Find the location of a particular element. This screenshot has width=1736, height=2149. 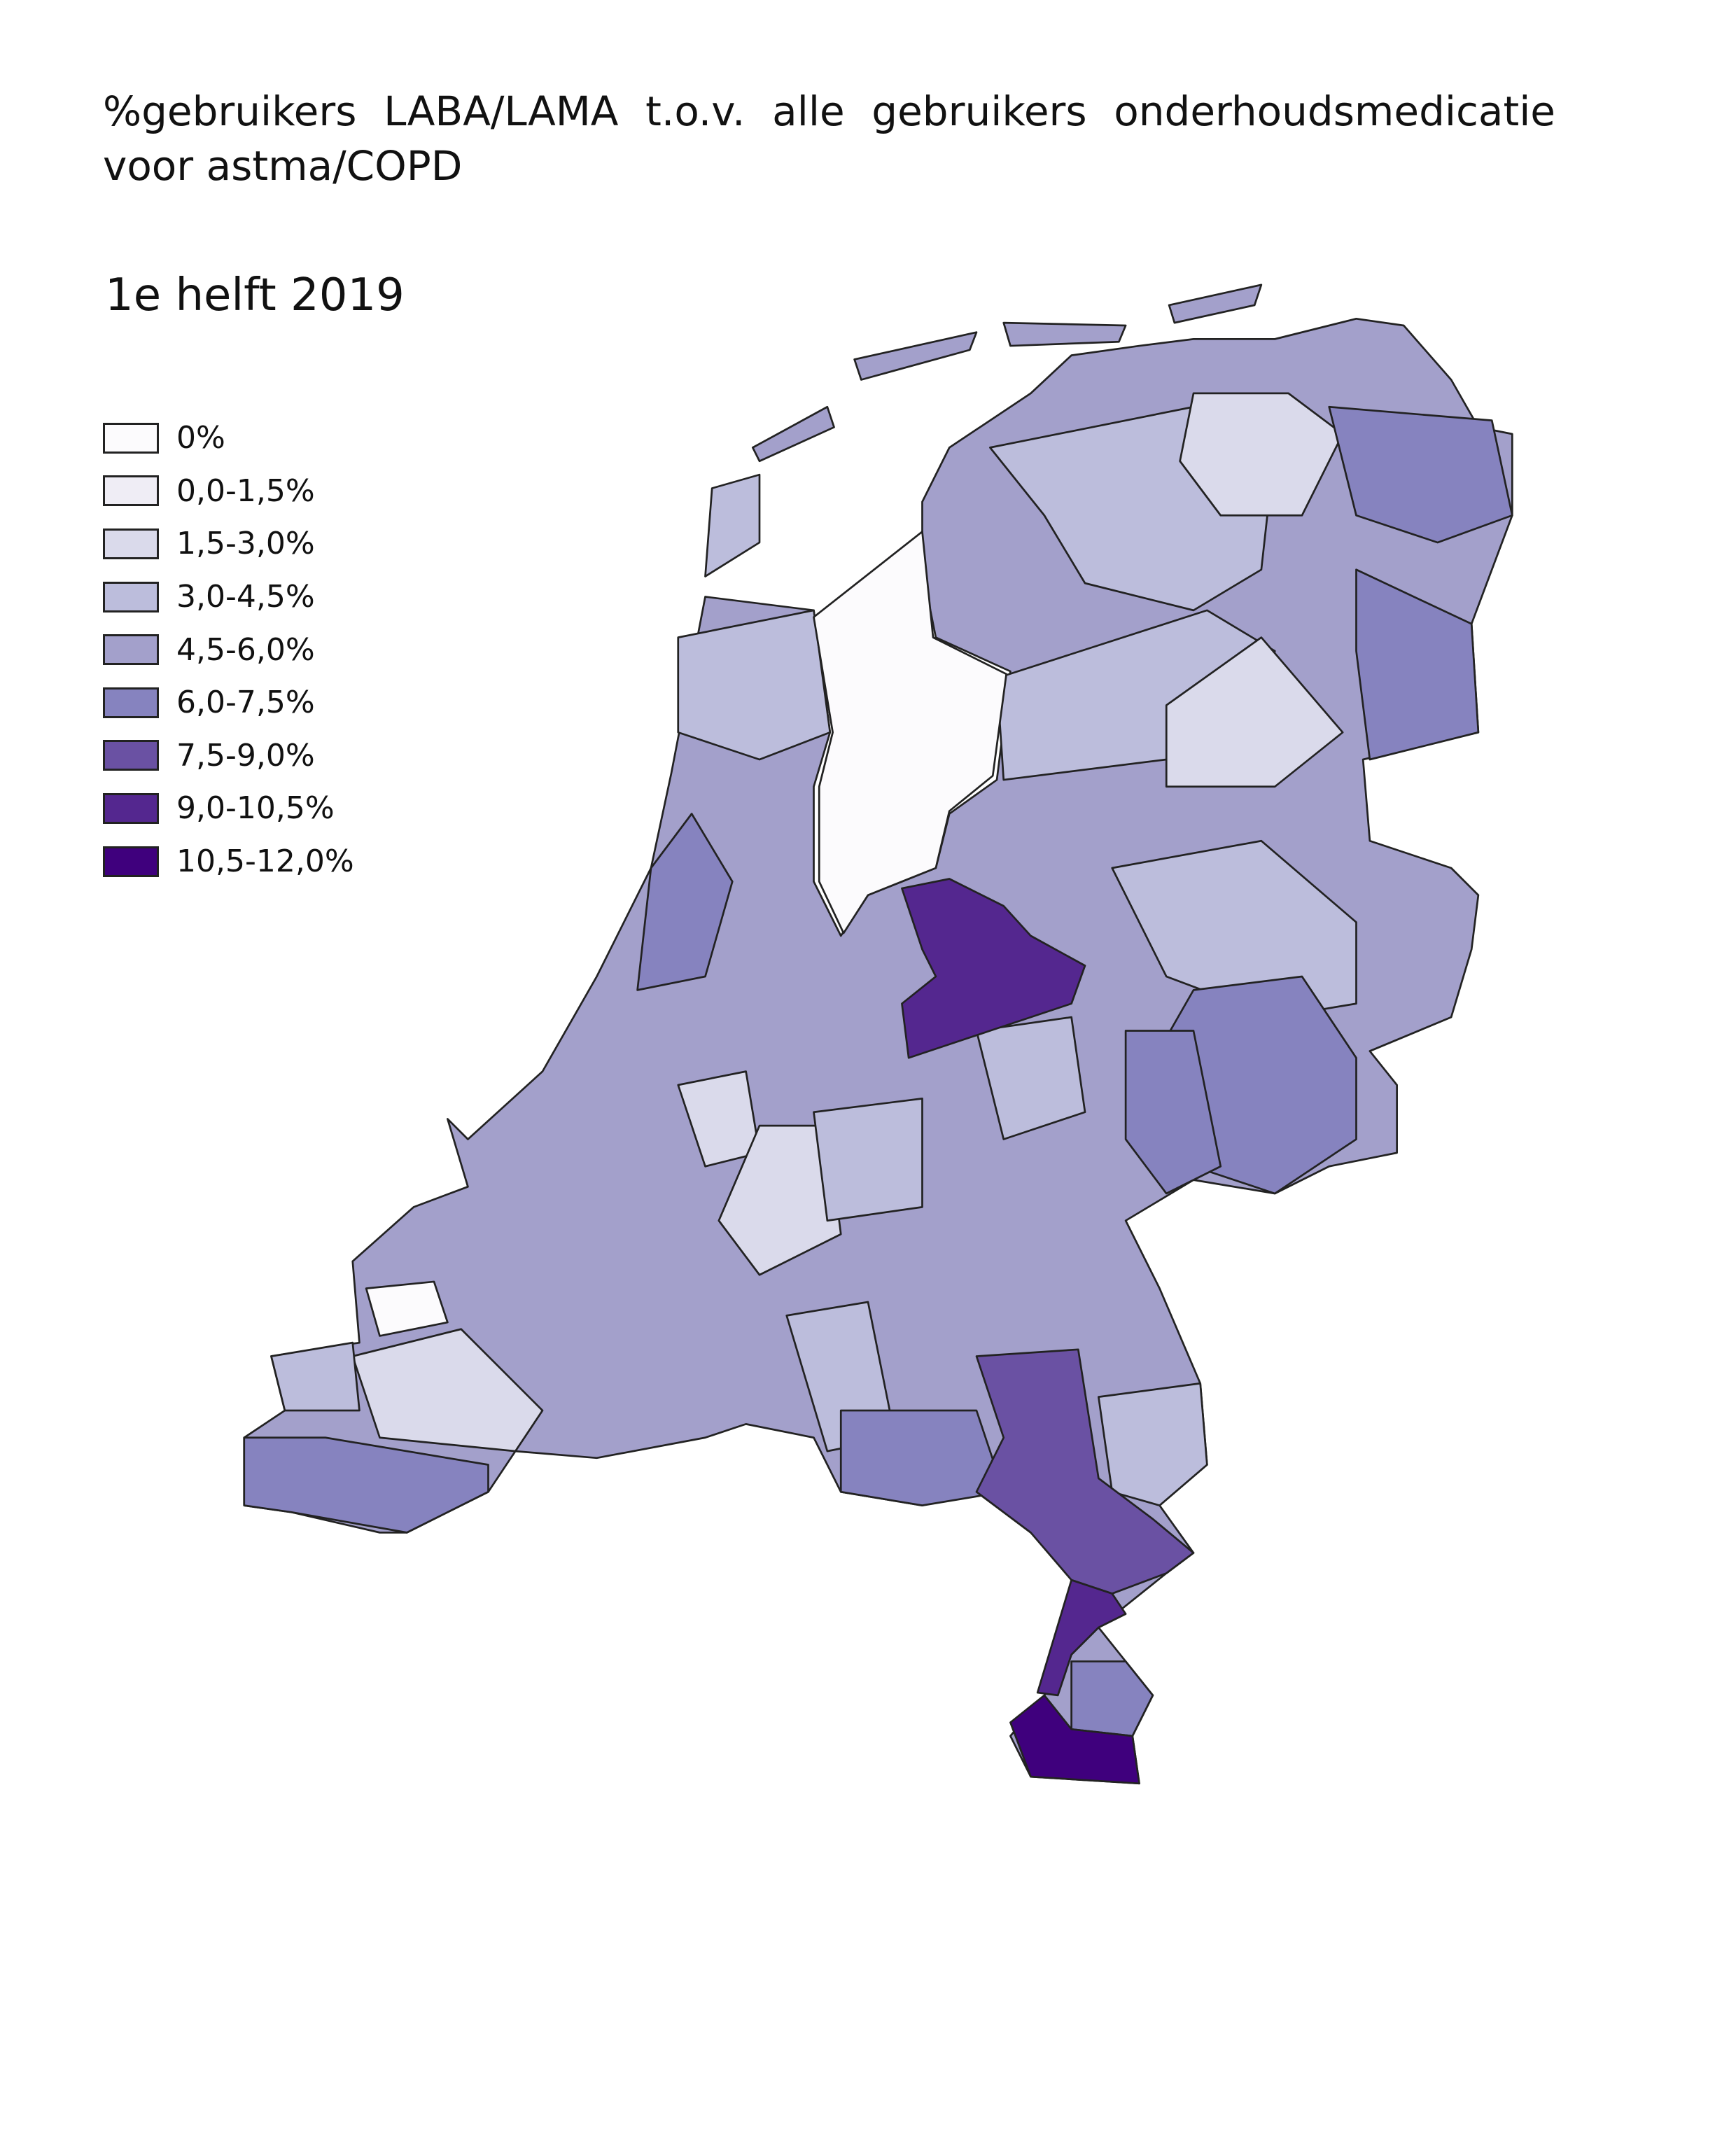

legend-item: 3,0-4,5% is located at coordinates (228, 597).